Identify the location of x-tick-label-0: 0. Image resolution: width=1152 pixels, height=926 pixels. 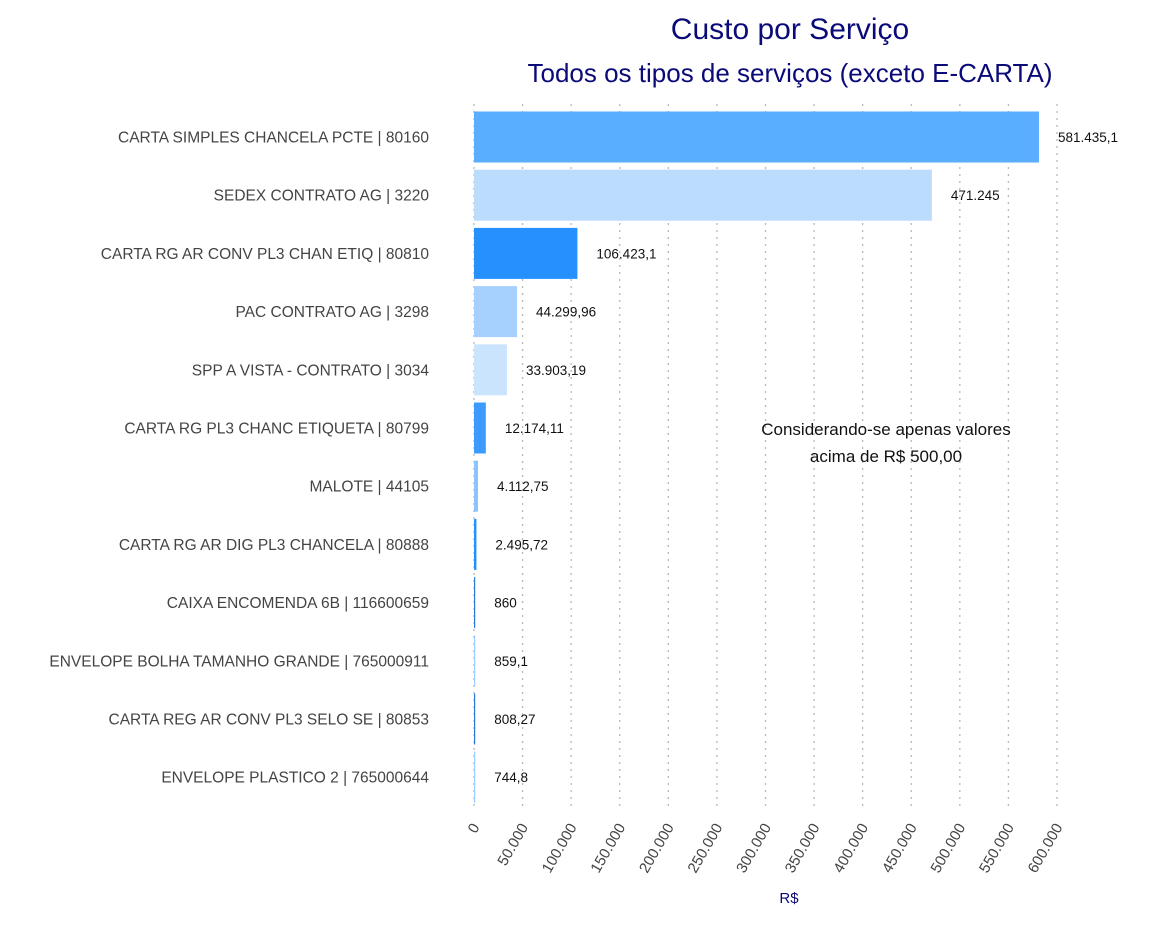
(474, 829).